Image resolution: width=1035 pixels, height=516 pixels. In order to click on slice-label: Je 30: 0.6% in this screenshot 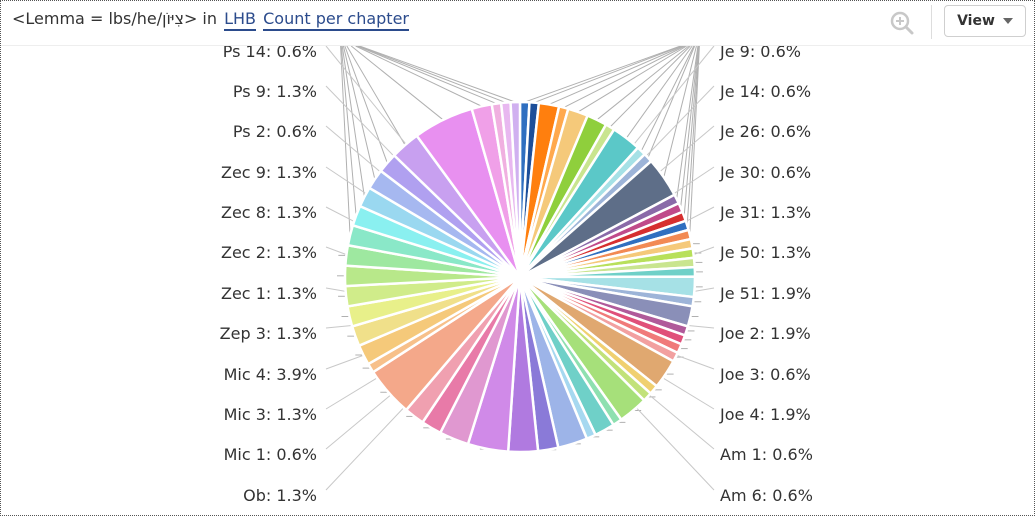, I will do `click(765, 172)`.